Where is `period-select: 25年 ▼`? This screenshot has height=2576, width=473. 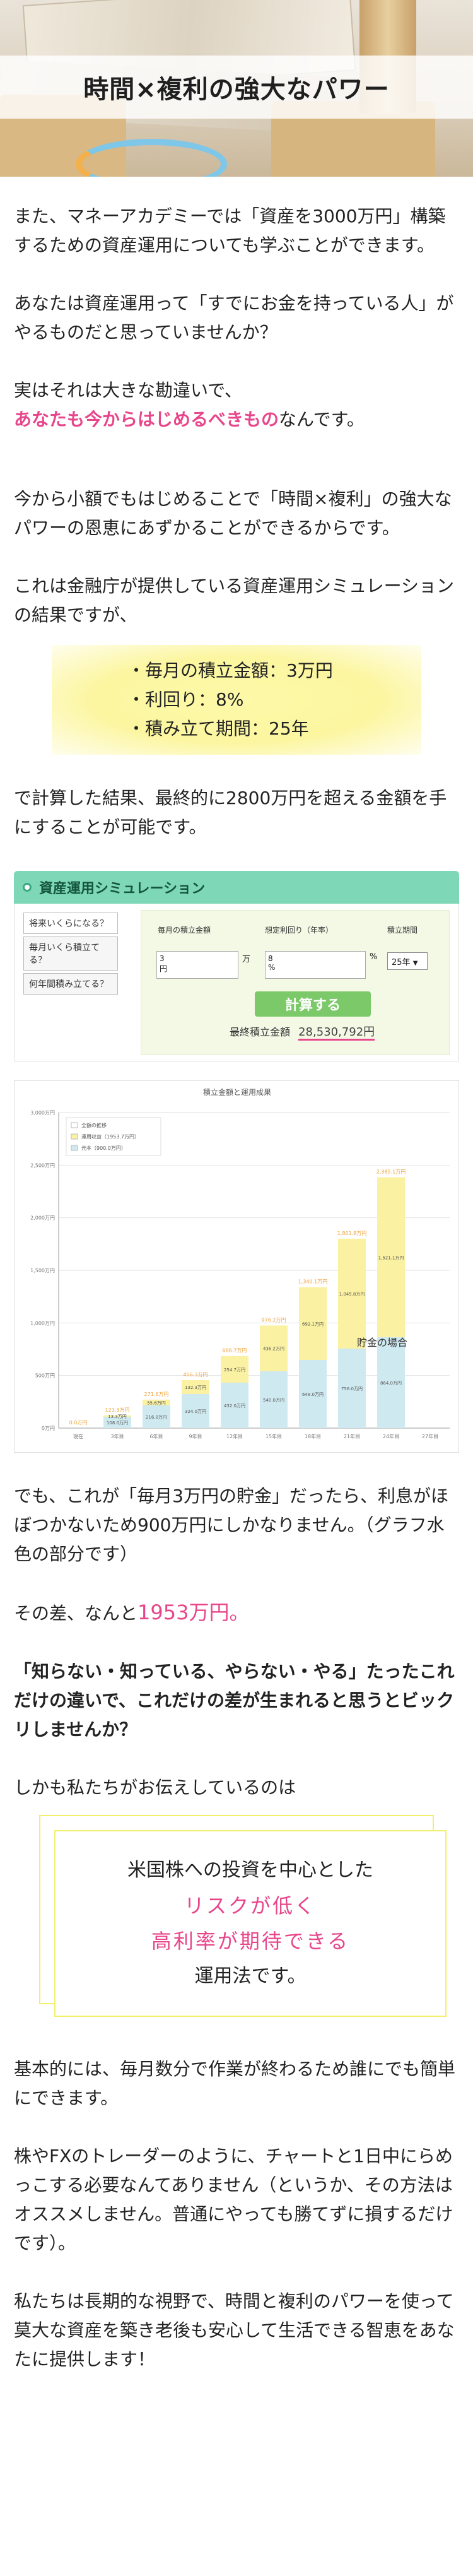 period-select: 25年 ▼ is located at coordinates (408, 961).